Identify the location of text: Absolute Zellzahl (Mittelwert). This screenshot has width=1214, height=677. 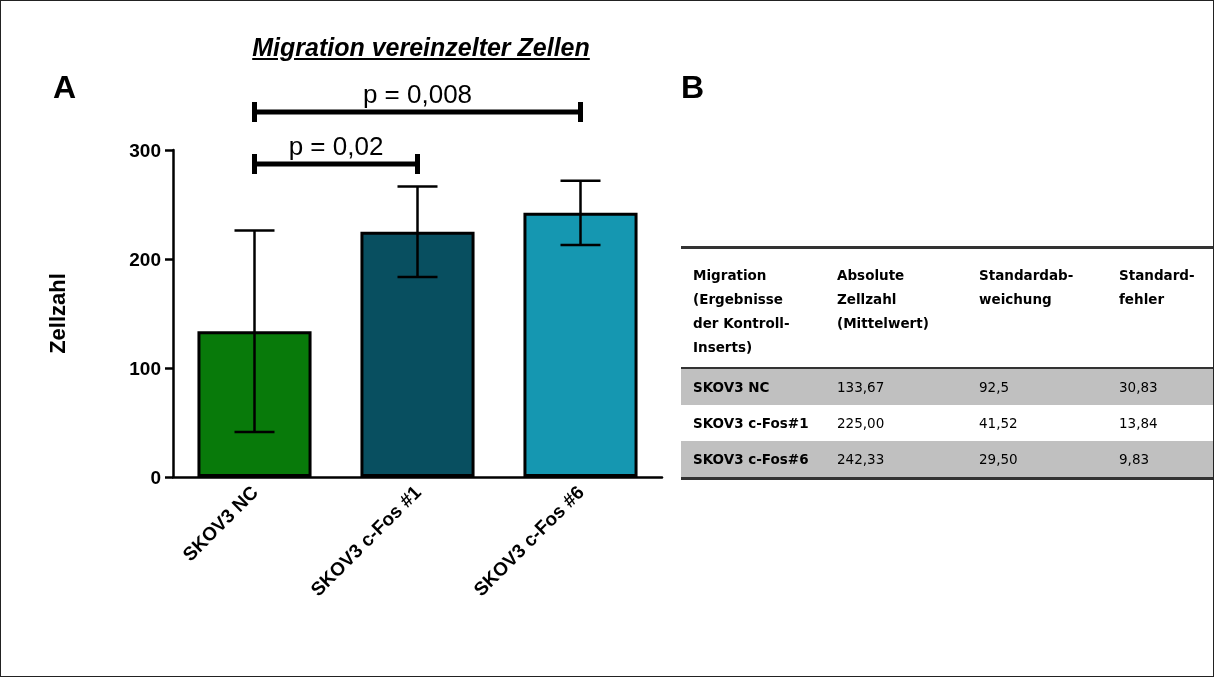
(883, 299).